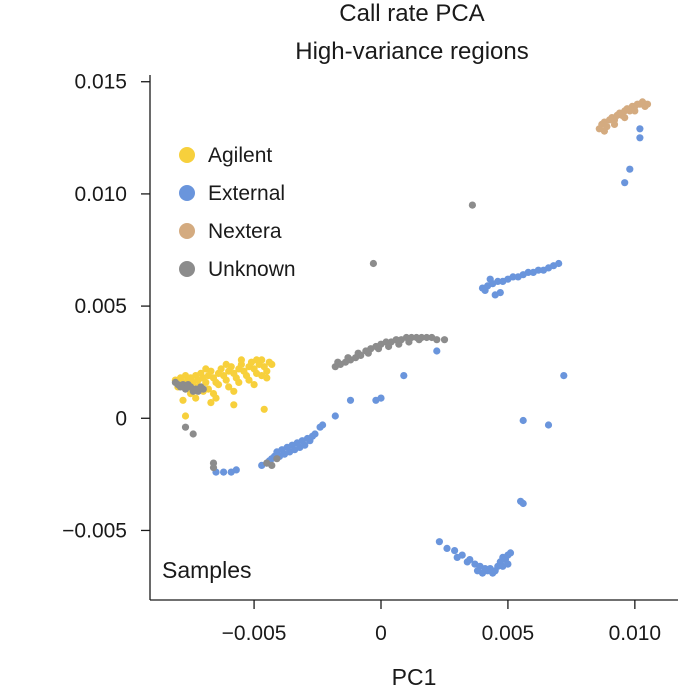 The height and width of the screenshot is (697, 684). Describe the element at coordinates (245, 231) in the screenshot. I see `legend-label: Nextera` at that location.